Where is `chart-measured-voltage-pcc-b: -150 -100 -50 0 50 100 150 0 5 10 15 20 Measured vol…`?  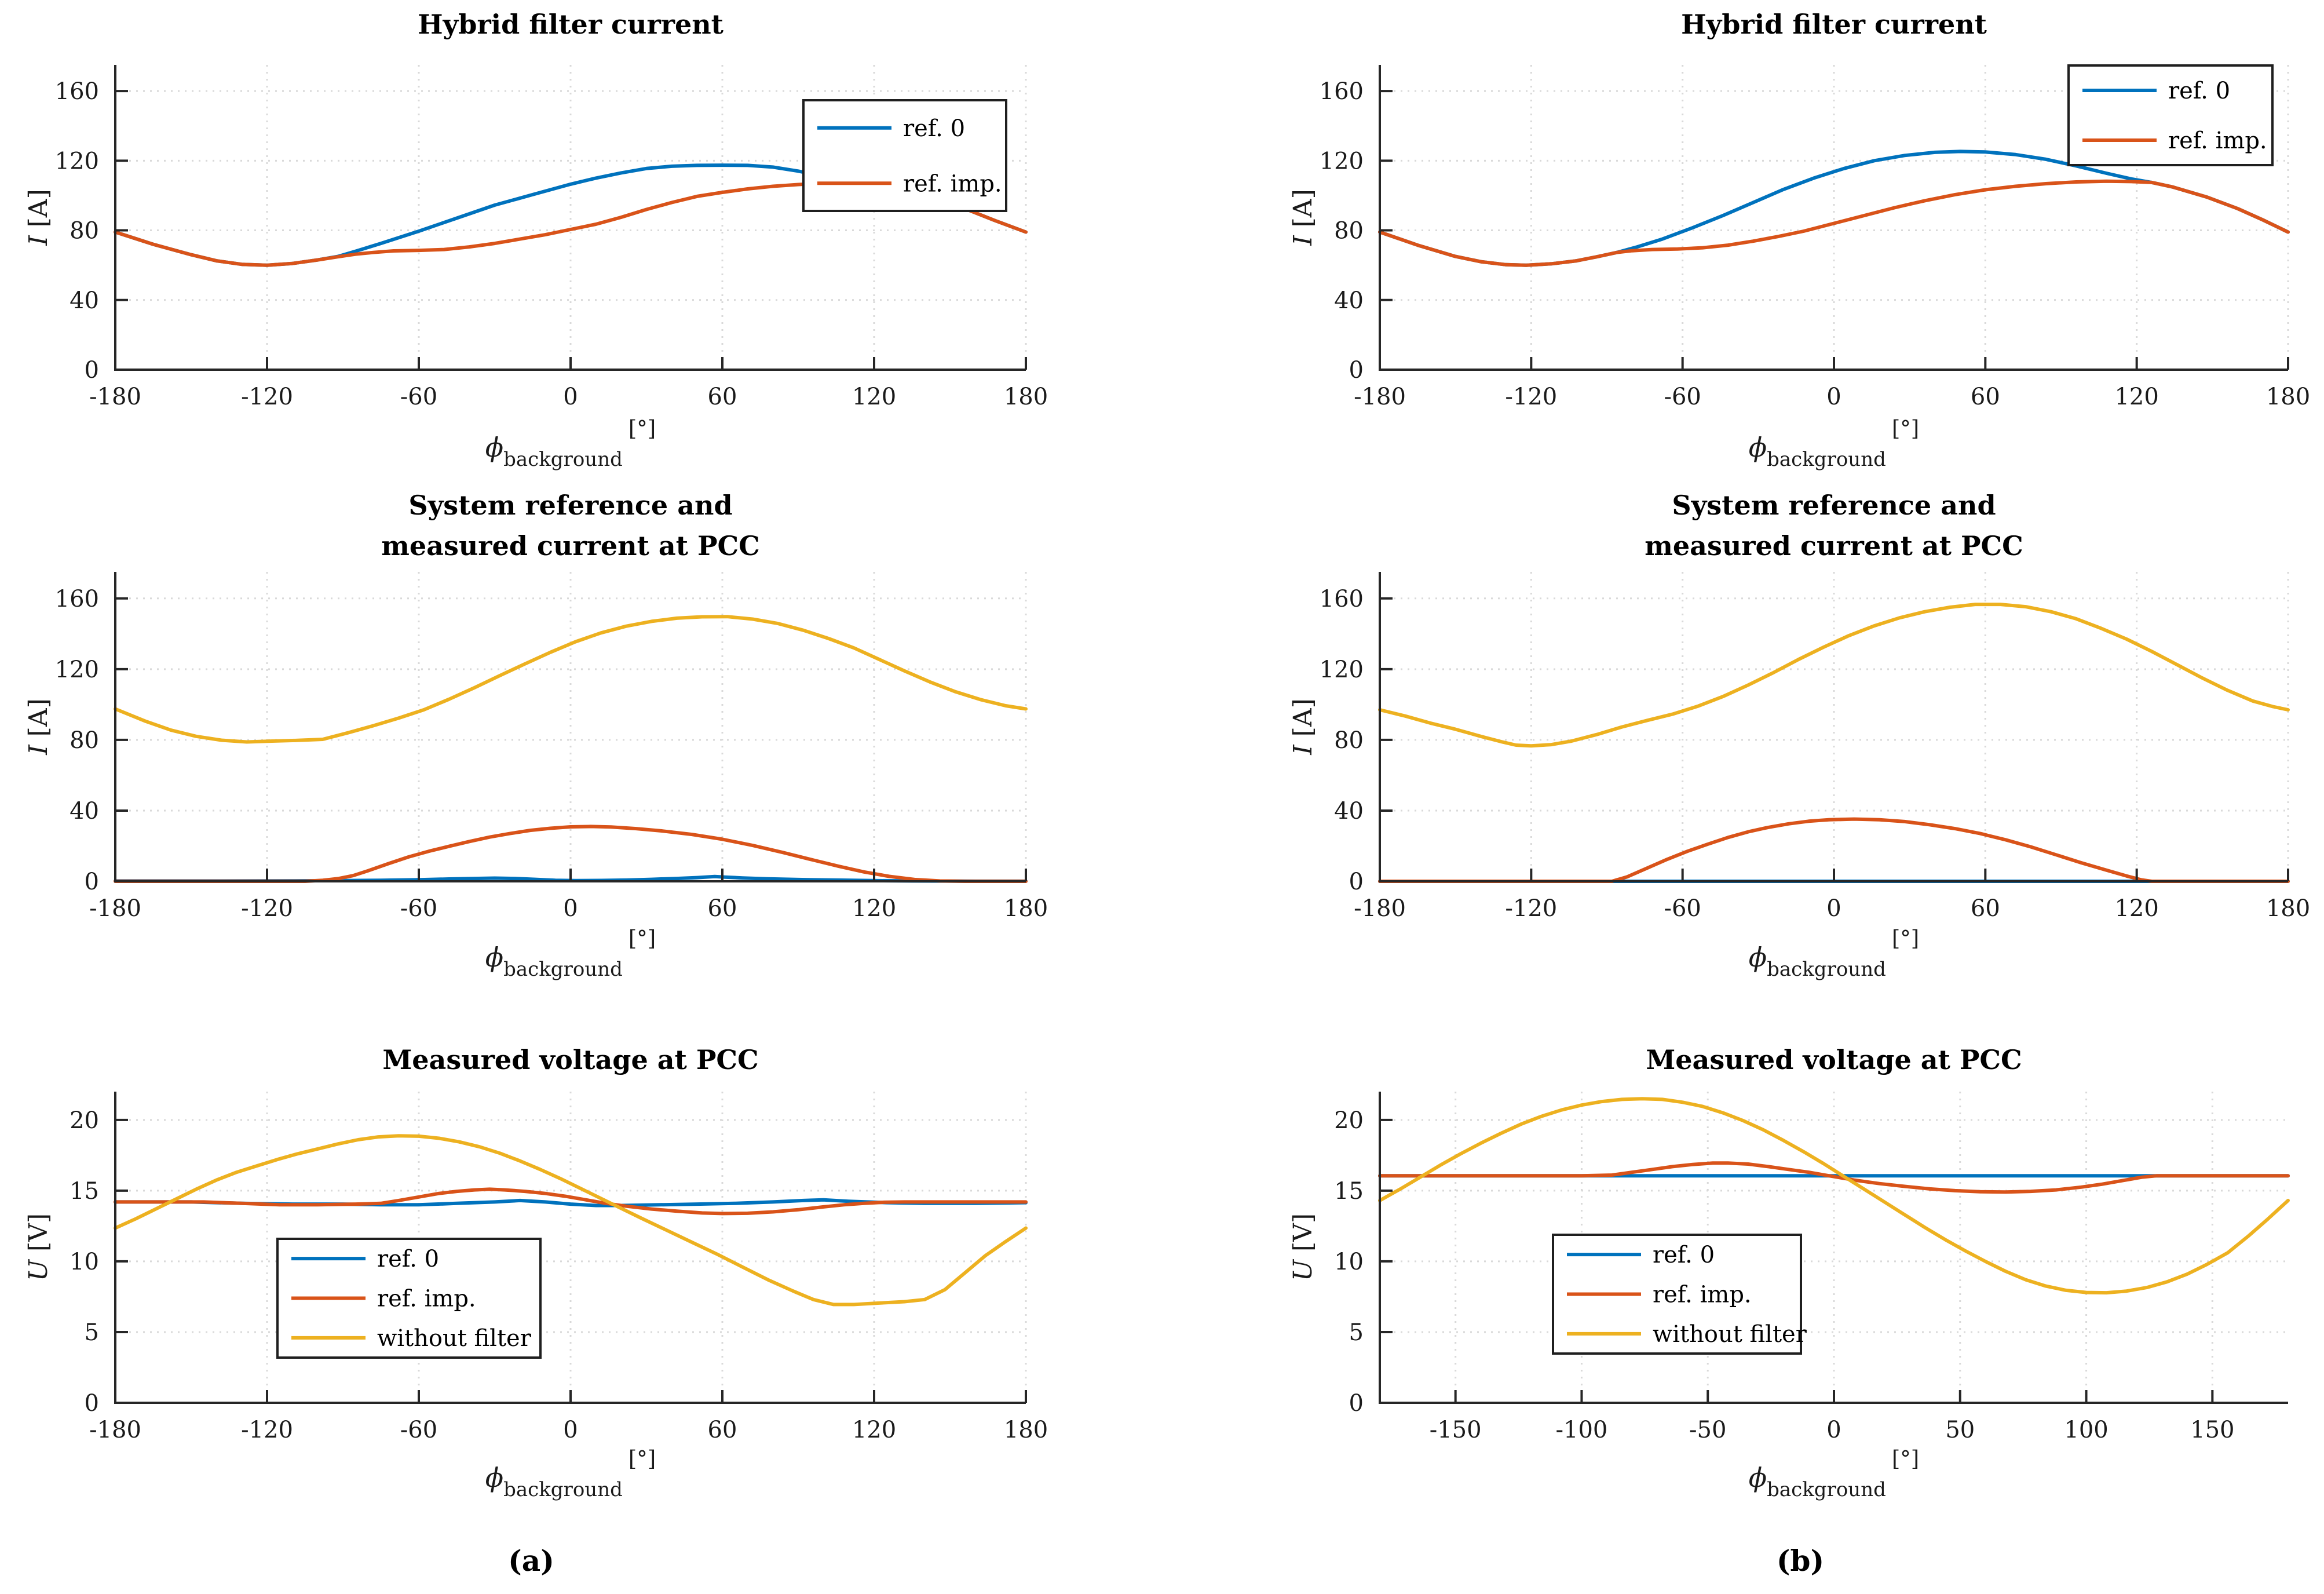
chart-measured-voltage-pcc-b: -150 -100 -50 0 50 100 150 0 5 10 15 20 Measured vol… is located at coordinates (1789, 1272).